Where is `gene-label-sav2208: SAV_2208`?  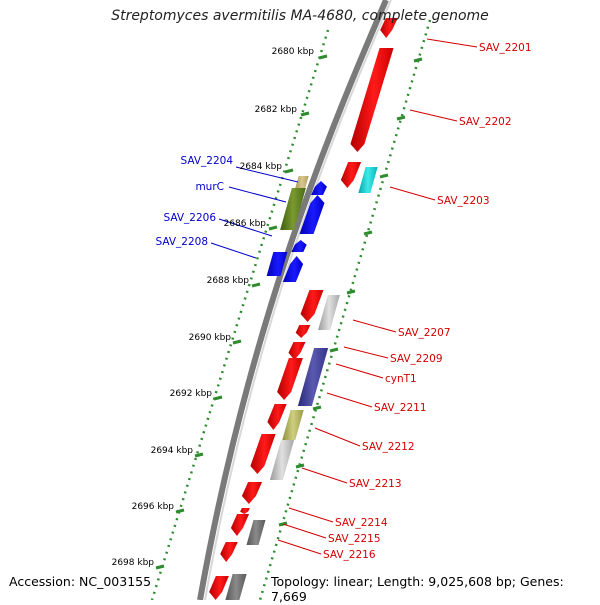 gene-label-sav2208: SAV_2208 is located at coordinates (181, 242).